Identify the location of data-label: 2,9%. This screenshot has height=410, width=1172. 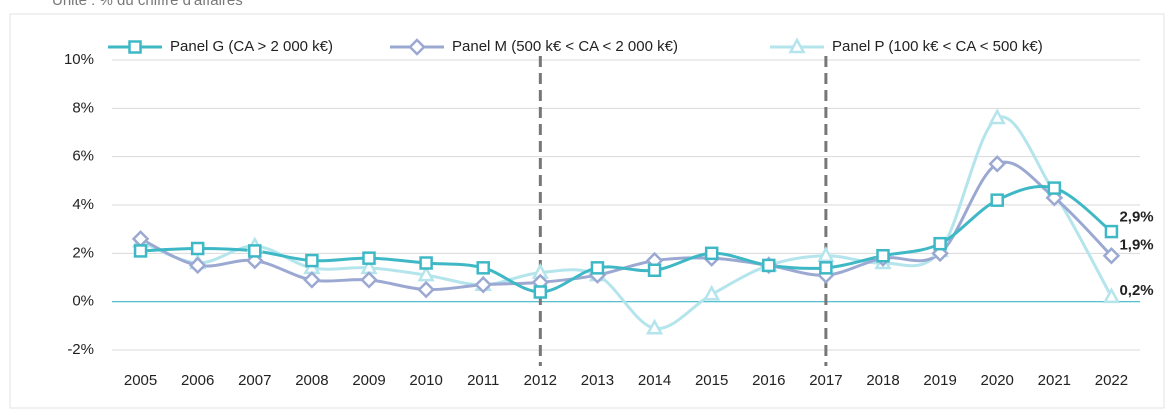
(1136, 217).